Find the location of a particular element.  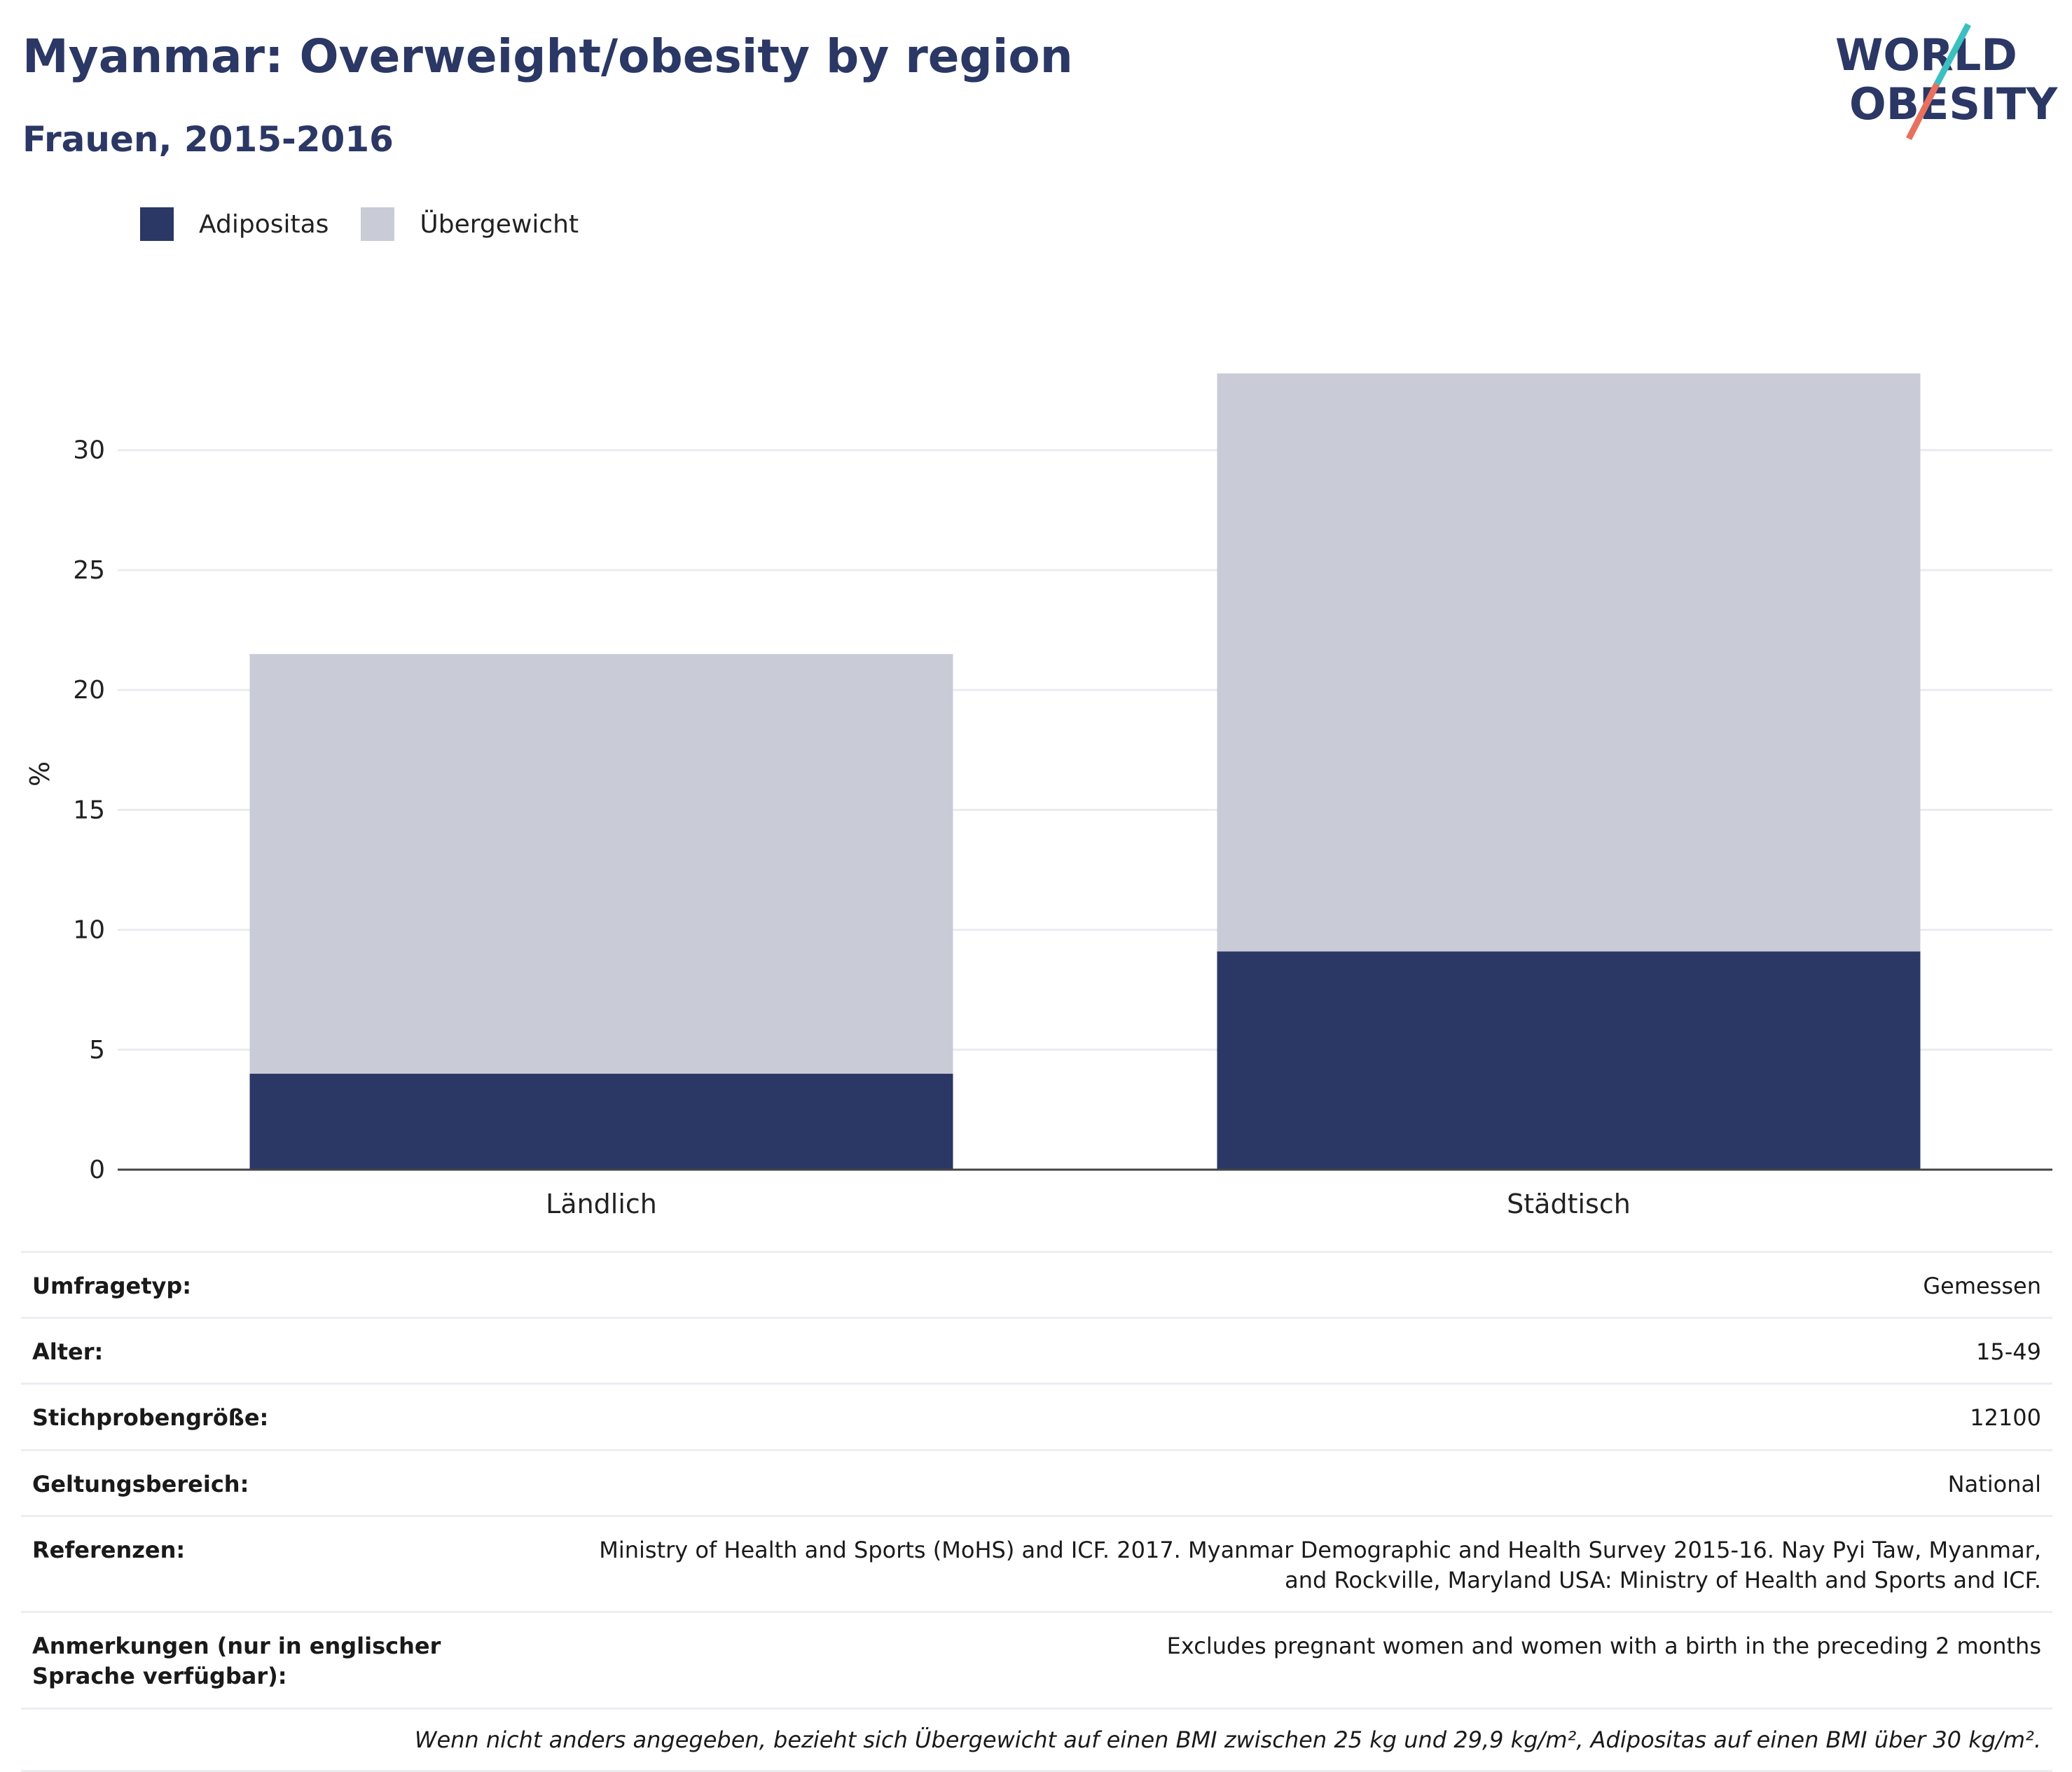

info-label: Referenzen: is located at coordinates (109, 1549).